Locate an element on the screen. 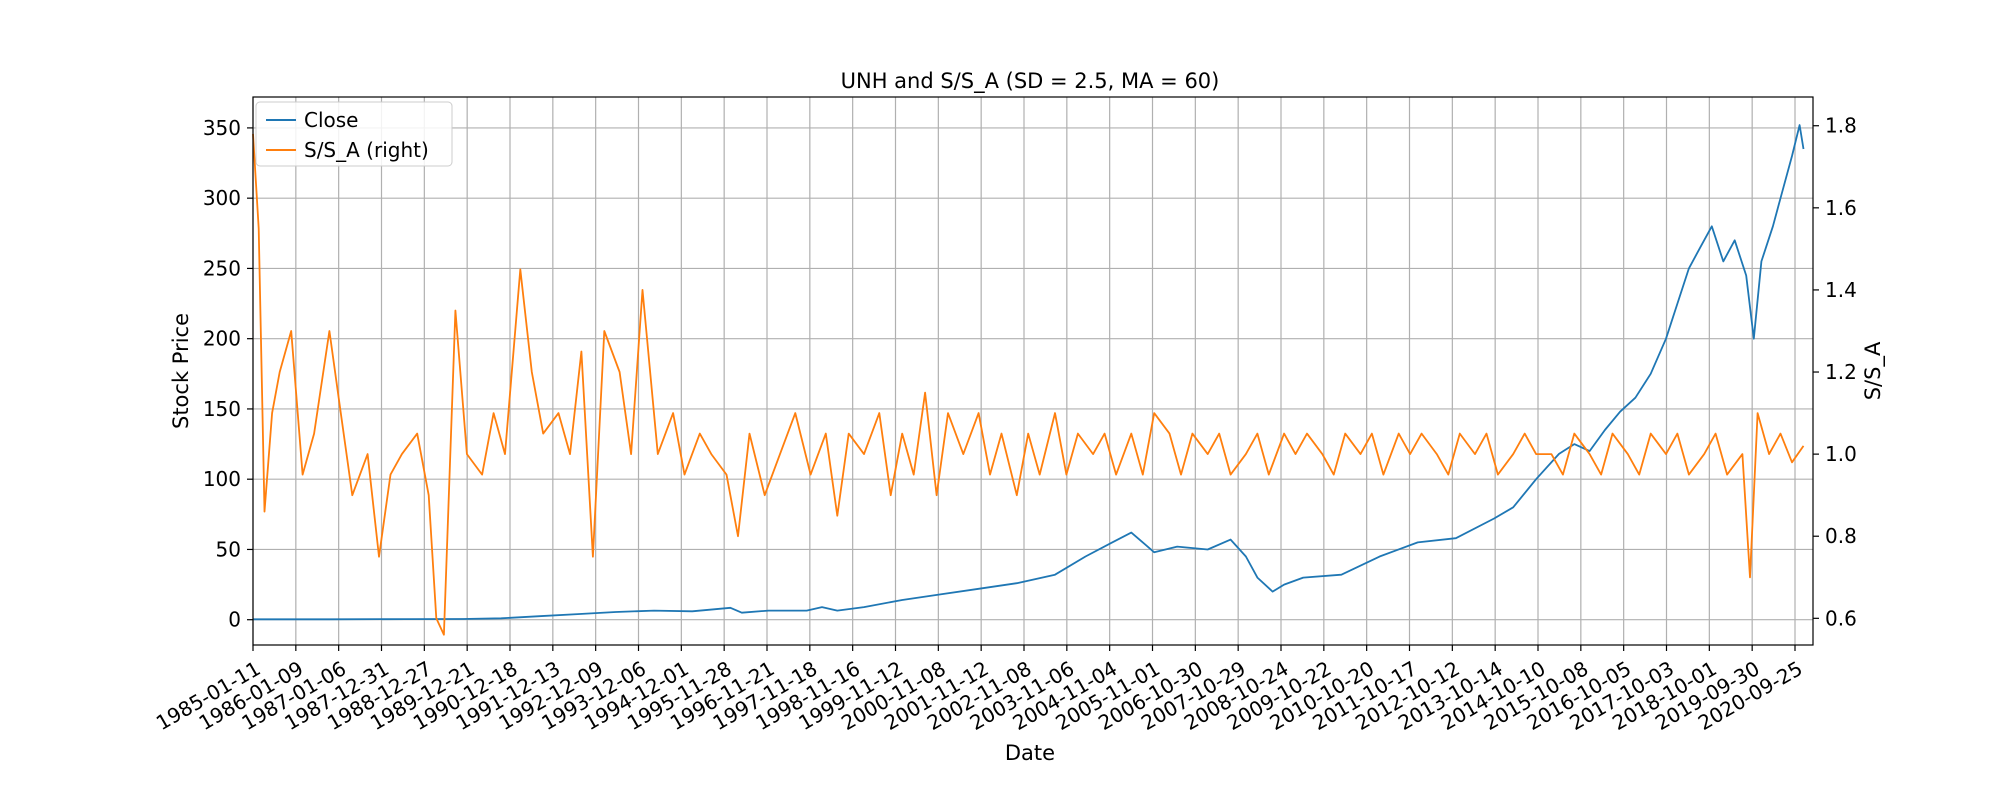 This screenshot has width=2000, height=800. y-tick-label-right: 1.8 is located at coordinates (1841, 126).